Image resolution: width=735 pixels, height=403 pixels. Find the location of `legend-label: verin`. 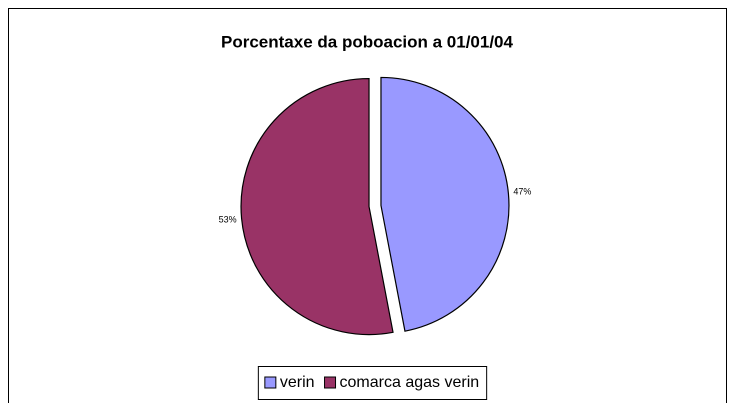

legend-label: verin is located at coordinates (297, 382).